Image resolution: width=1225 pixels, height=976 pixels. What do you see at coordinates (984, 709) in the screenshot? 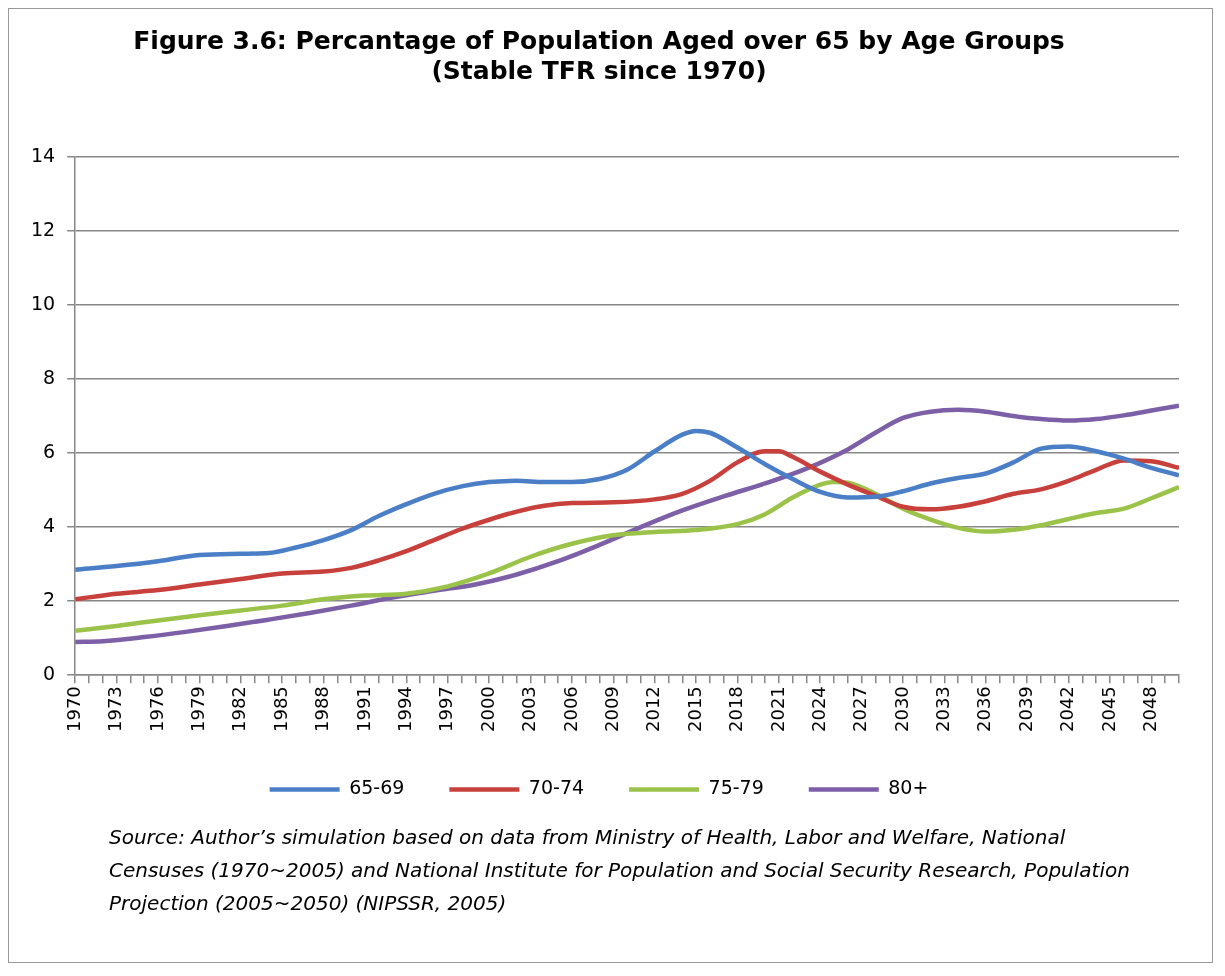
I see `x-tick-label: 2036` at bounding box center [984, 709].